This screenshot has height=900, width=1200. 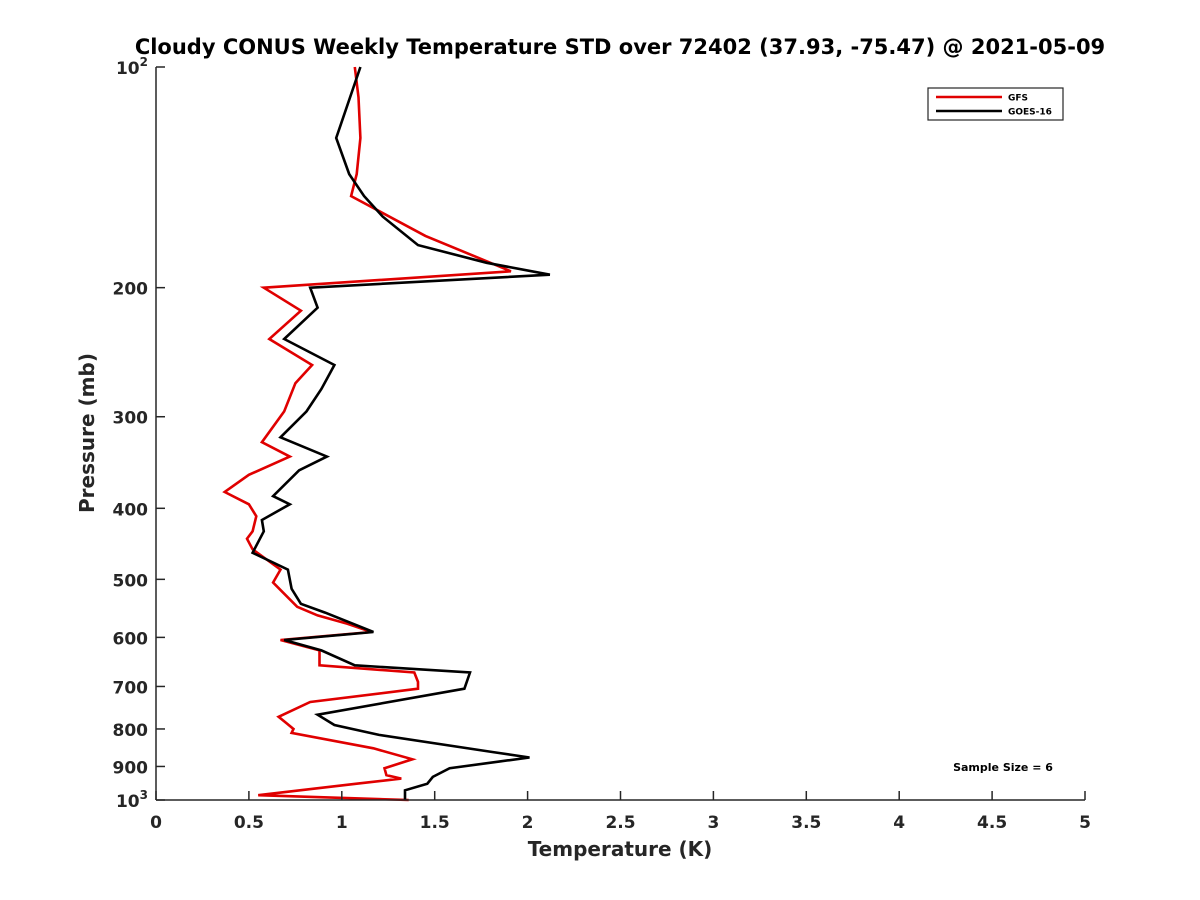 What do you see at coordinates (131, 731) in the screenshot?
I see `y-tick-label: 800` at bounding box center [131, 731].